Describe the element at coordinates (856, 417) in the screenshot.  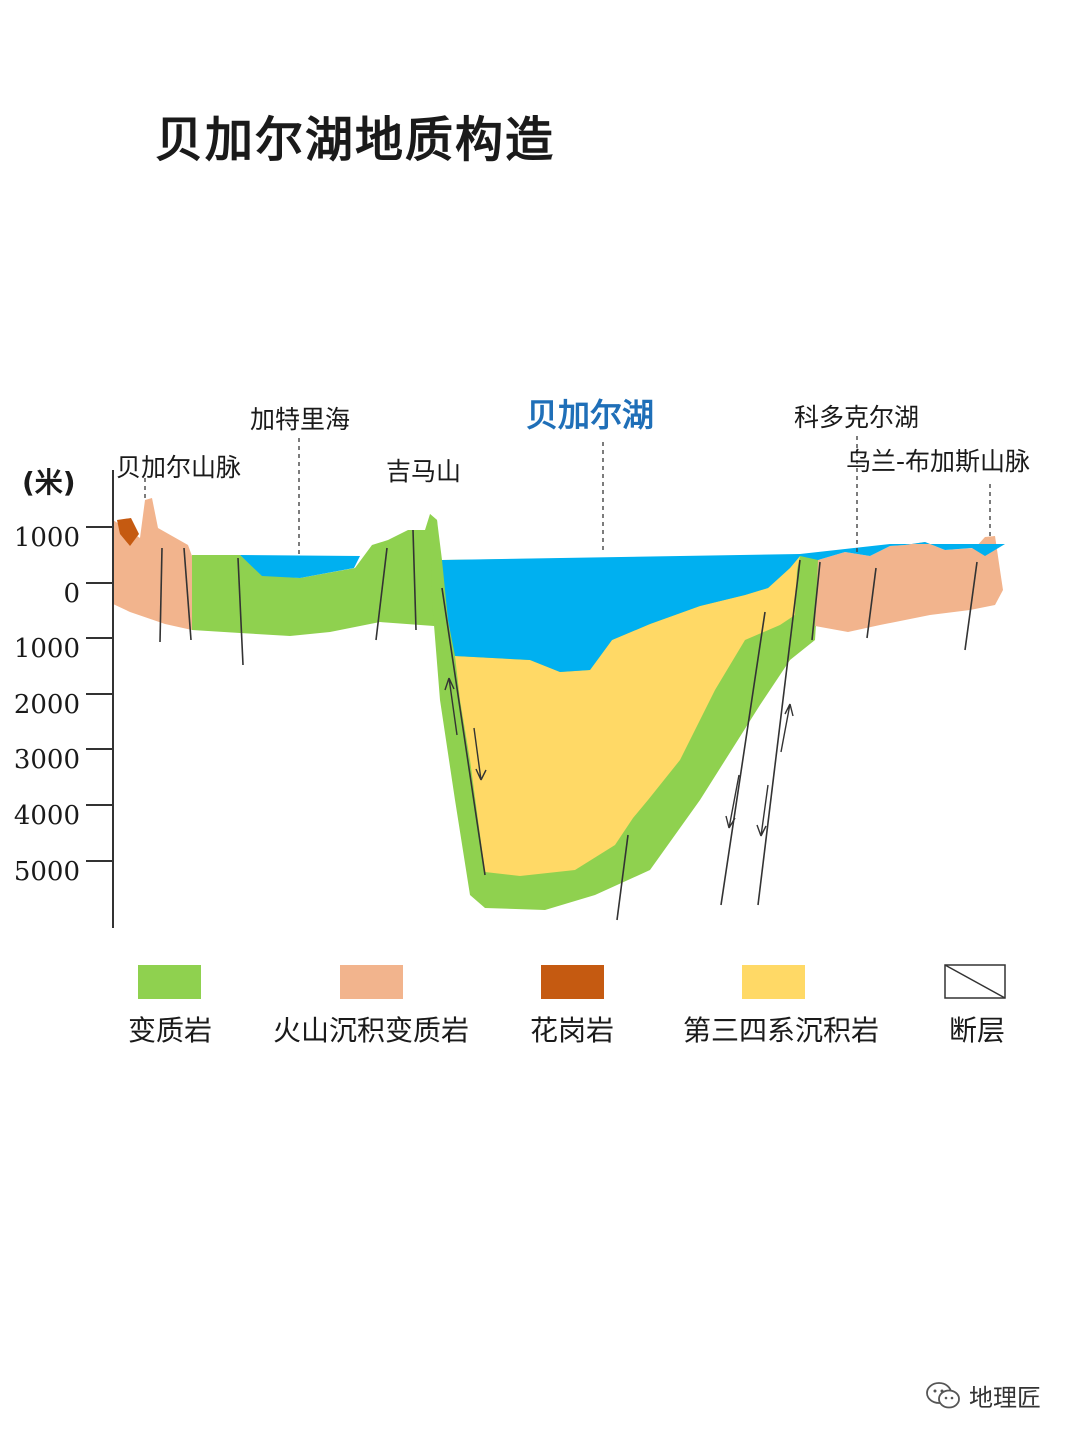
I see `label-koduo-lake: 科多克尔湖` at that location.